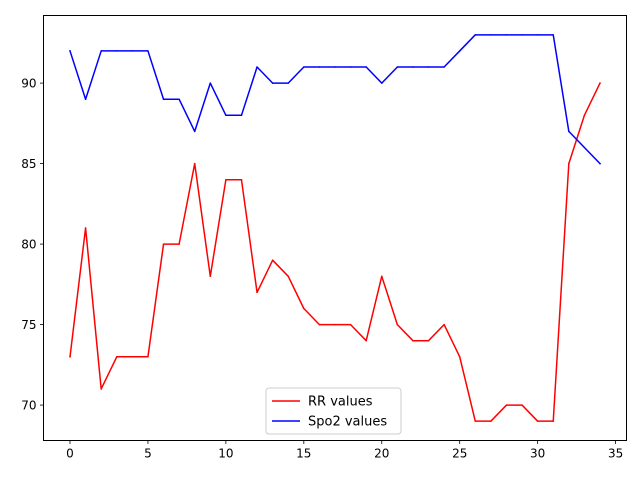  What do you see at coordinates (537, 454) in the screenshot?
I see `x-tick-label: 30` at bounding box center [537, 454].